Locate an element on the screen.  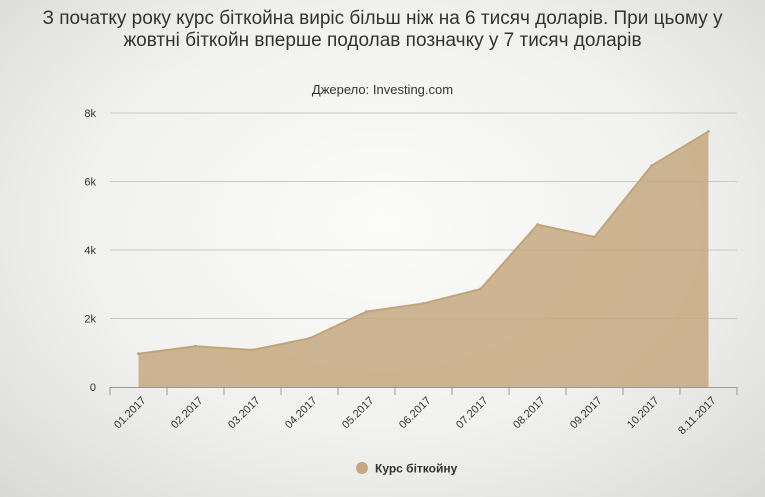
y-tick-label: 0 is located at coordinates (93, 388).